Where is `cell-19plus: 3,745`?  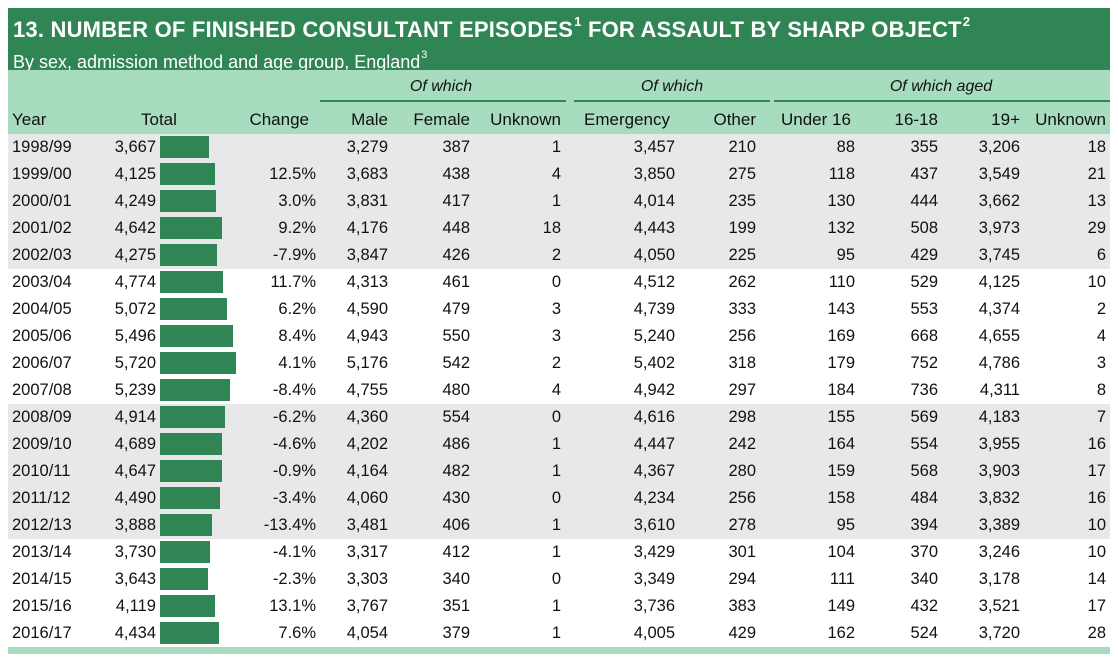
cell-19plus: 3,745 is located at coordinates (999, 255).